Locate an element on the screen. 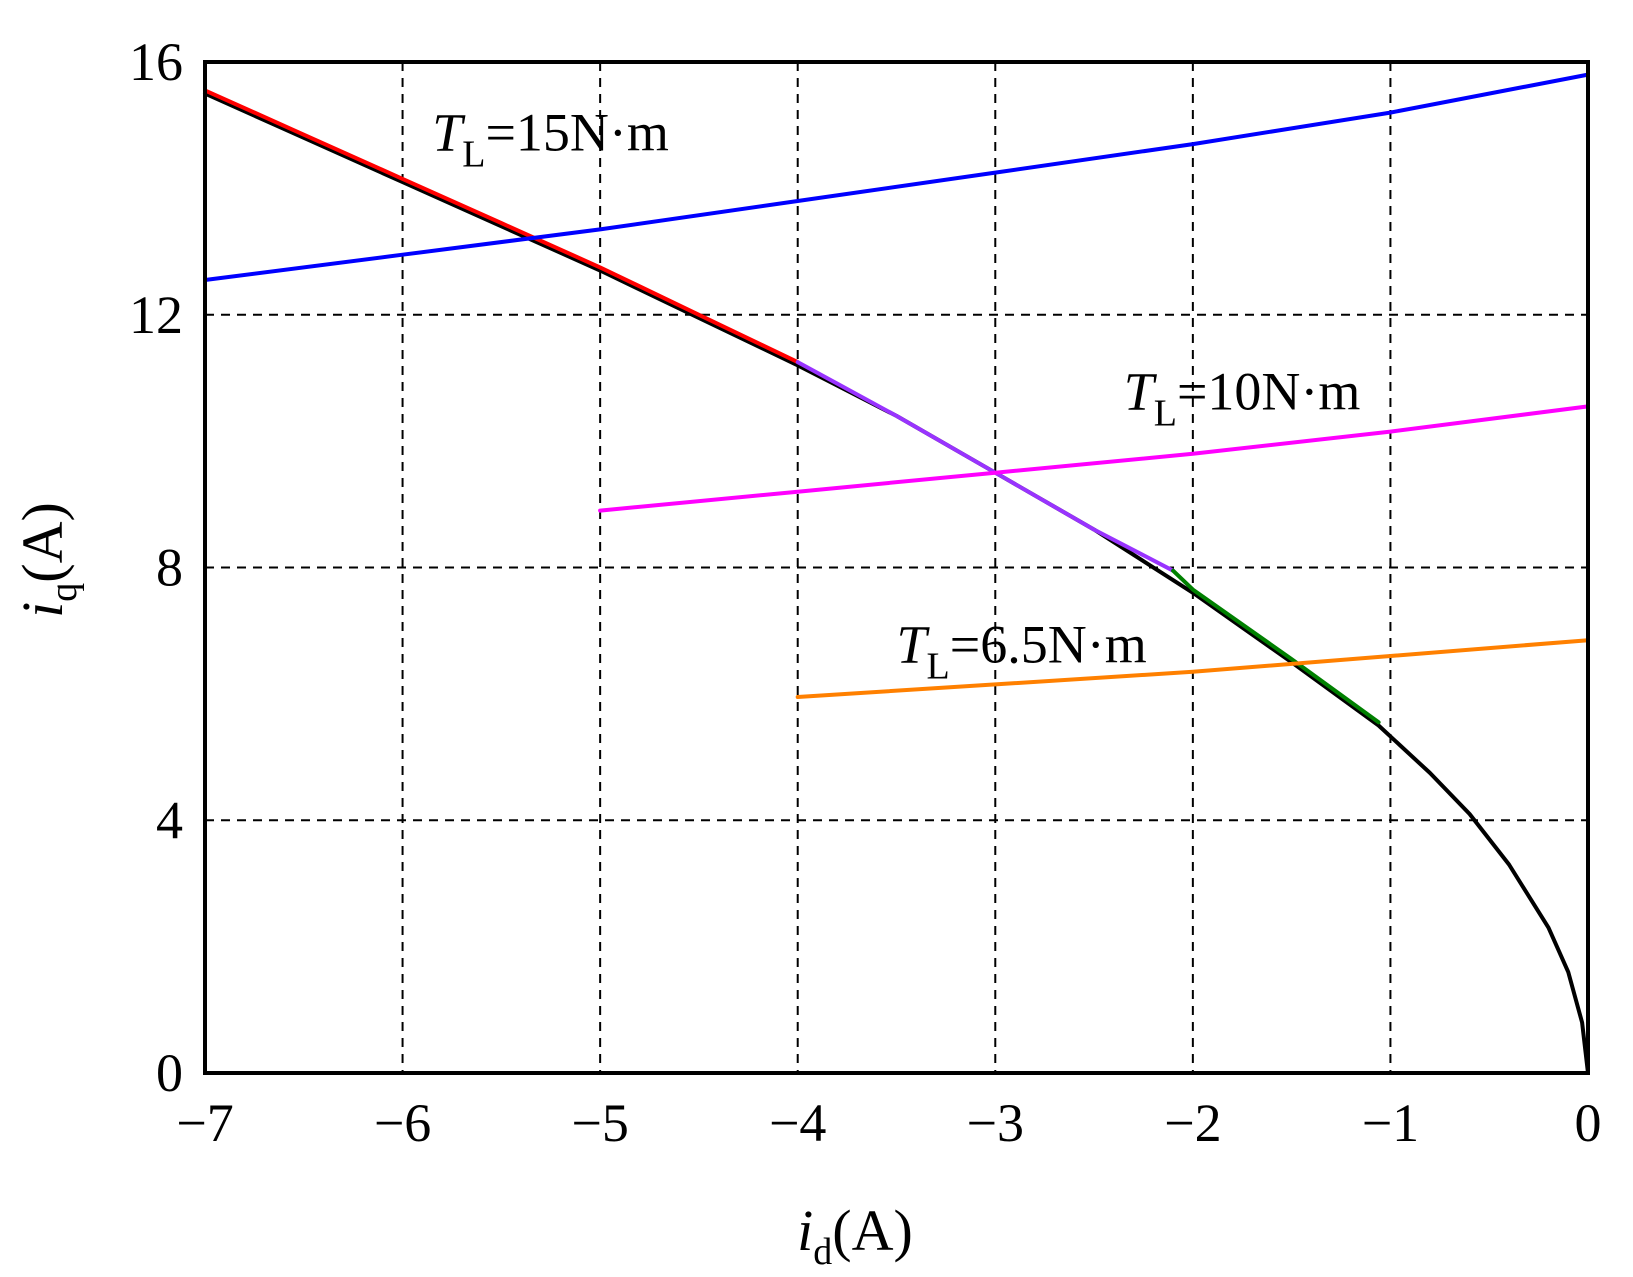  x-tick-label: −6 is located at coordinates (402, 1123).